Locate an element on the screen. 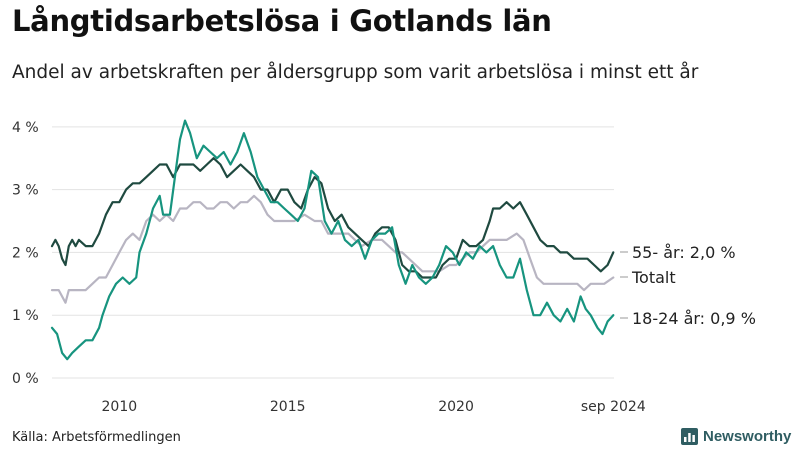 This screenshot has height=450, width=800. y-tick-label: 1 % is located at coordinates (25, 316).